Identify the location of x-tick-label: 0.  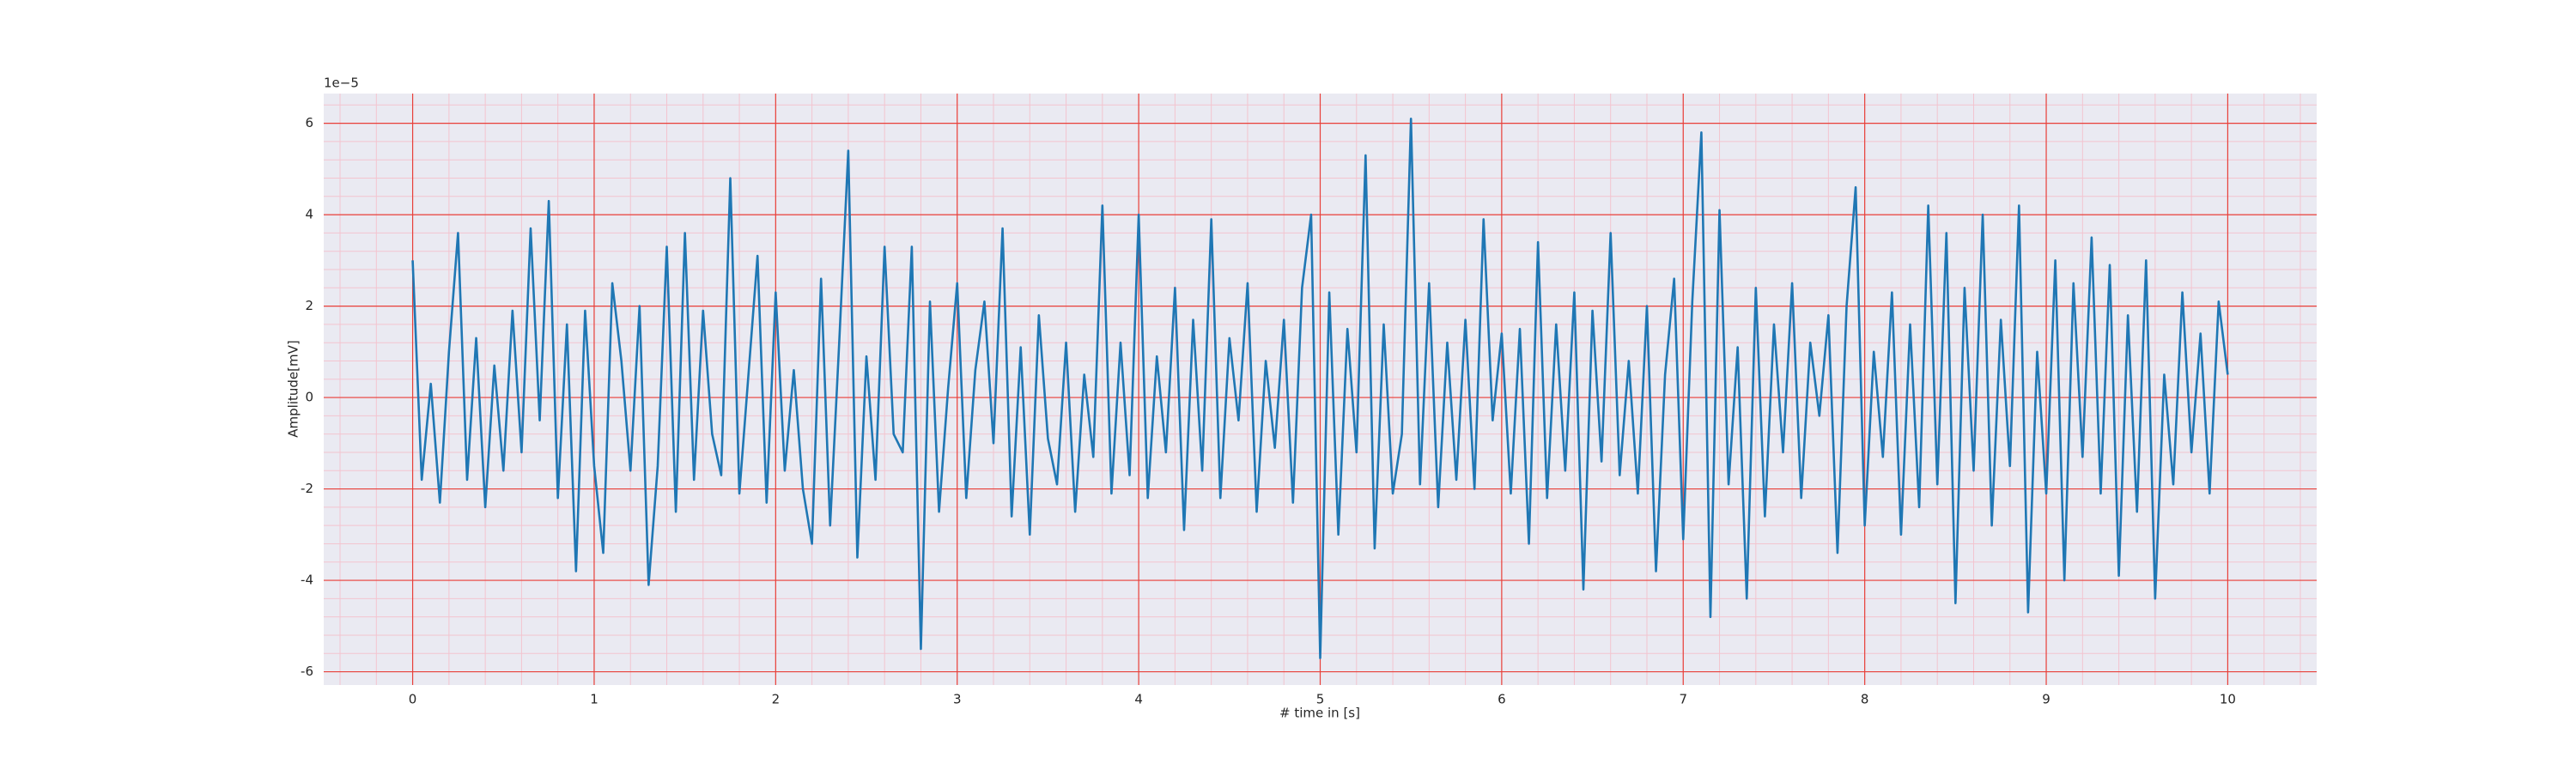
(413, 699).